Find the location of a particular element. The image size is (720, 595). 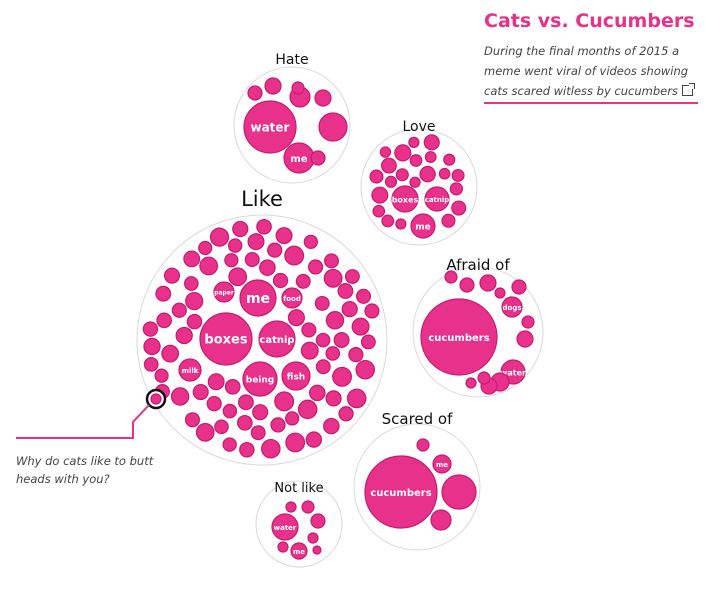

bubble-not-like-water is located at coordinates (285, 527).